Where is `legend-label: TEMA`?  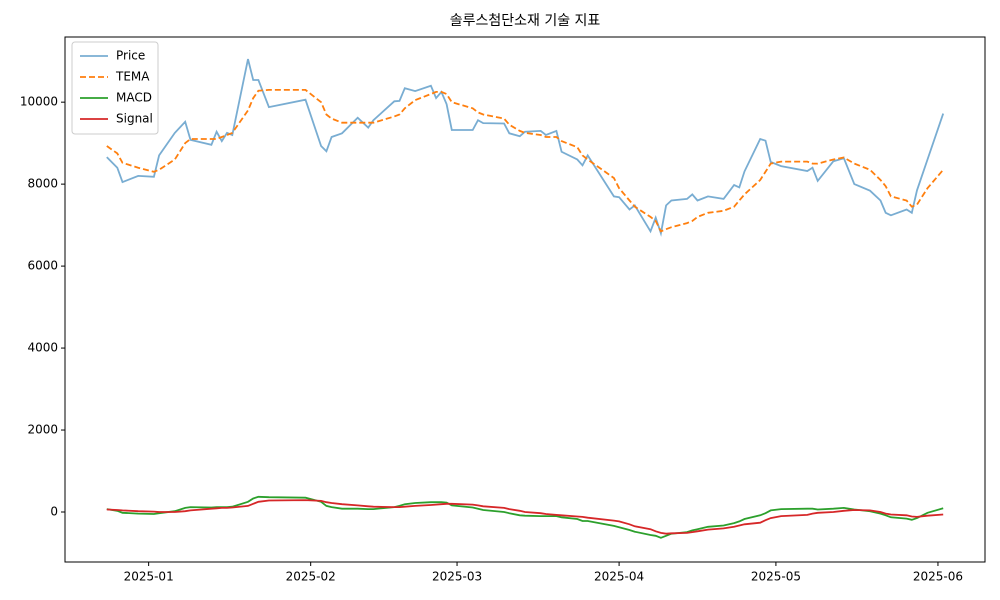 legend-label: TEMA is located at coordinates (132, 77).